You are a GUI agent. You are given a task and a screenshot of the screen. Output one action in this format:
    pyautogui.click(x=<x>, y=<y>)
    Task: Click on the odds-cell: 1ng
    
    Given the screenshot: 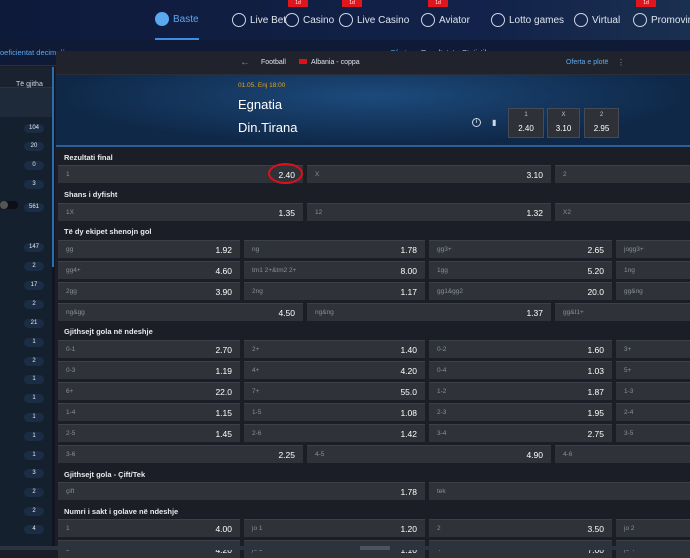 What is the action you would take?
    pyautogui.click(x=653, y=270)
    